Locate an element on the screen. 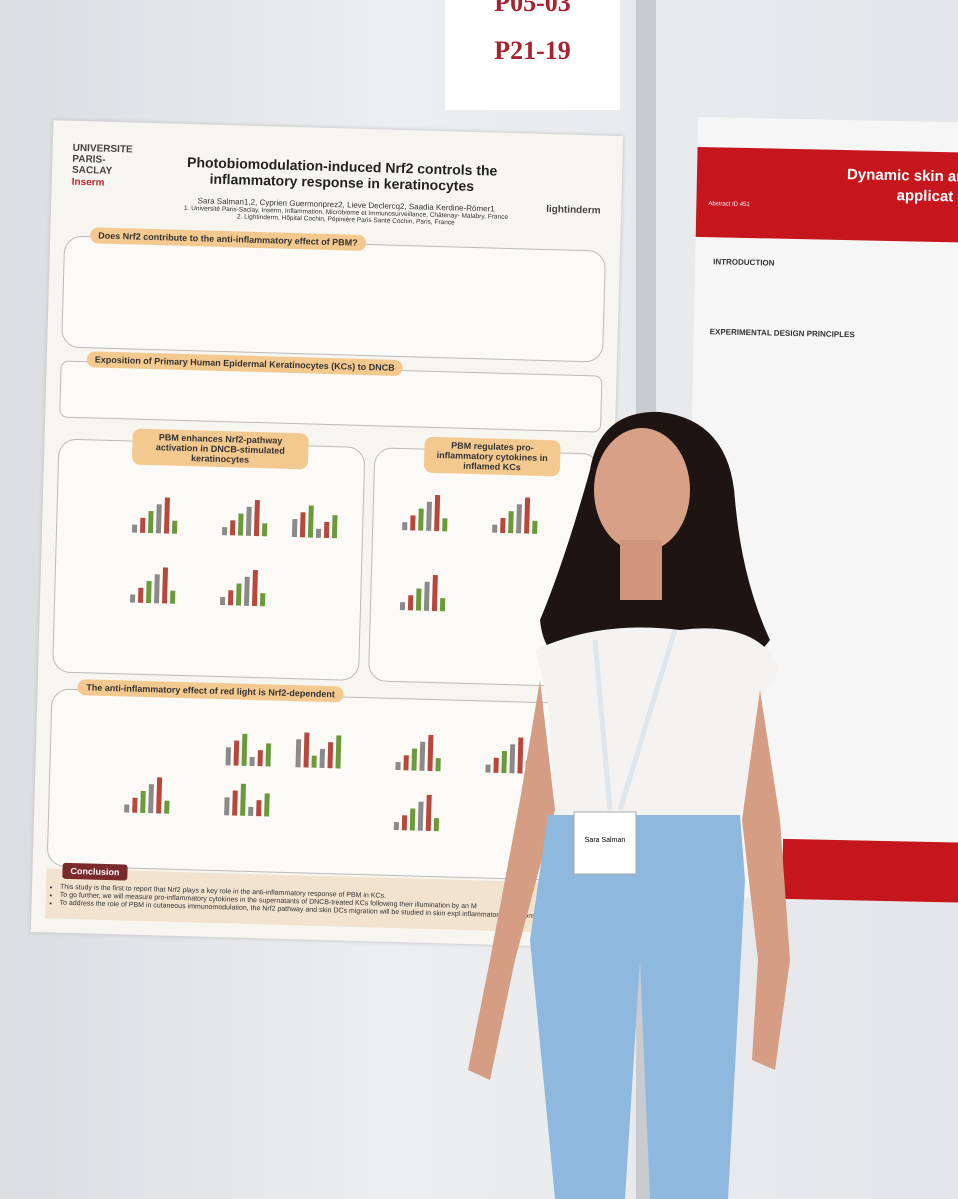 The width and height of the screenshot is (958, 1199). poster-number-card: P05-03 P21-19 is located at coordinates (532, 55).